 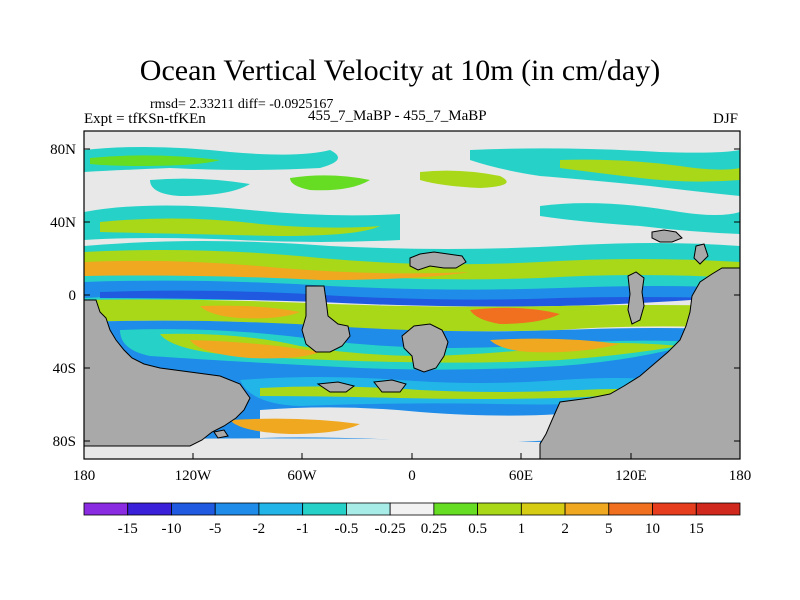 What do you see at coordinates (73, 296) in the screenshot?
I see `y-tick-label: 0` at bounding box center [73, 296].